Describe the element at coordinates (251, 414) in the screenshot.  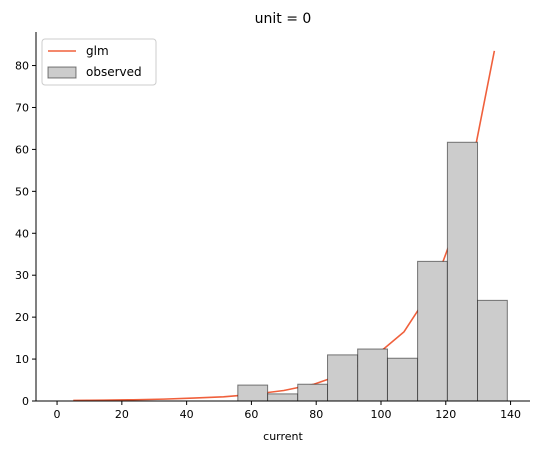
I see `x-tick-label: 60` at that location.